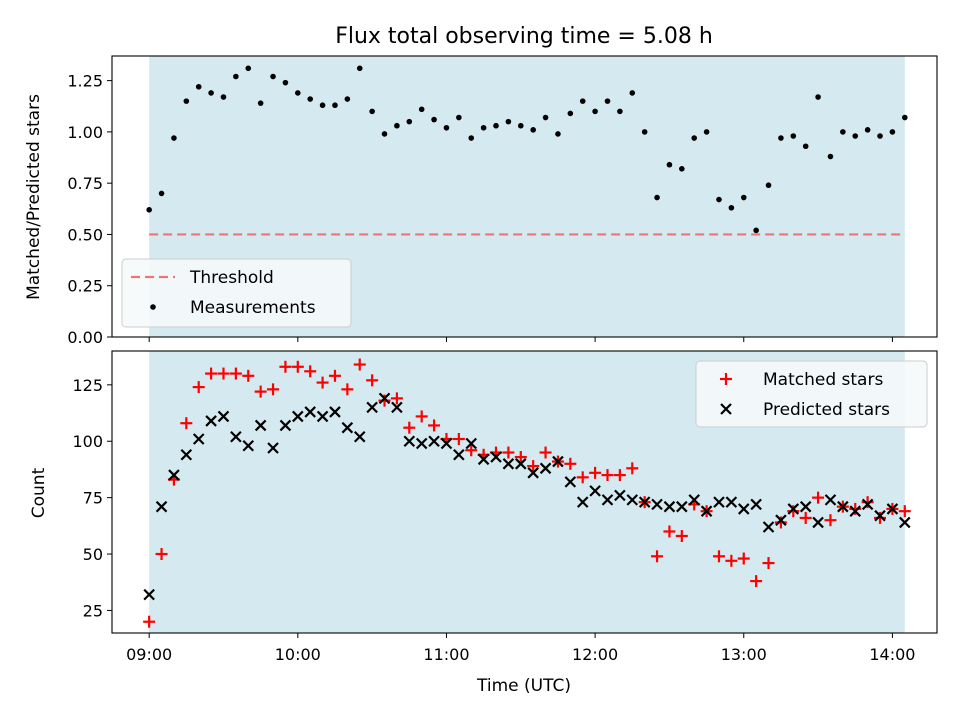  Describe the element at coordinates (524, 36) in the screenshot. I see `top-title: Flux total observing time = 5.08 h` at that location.